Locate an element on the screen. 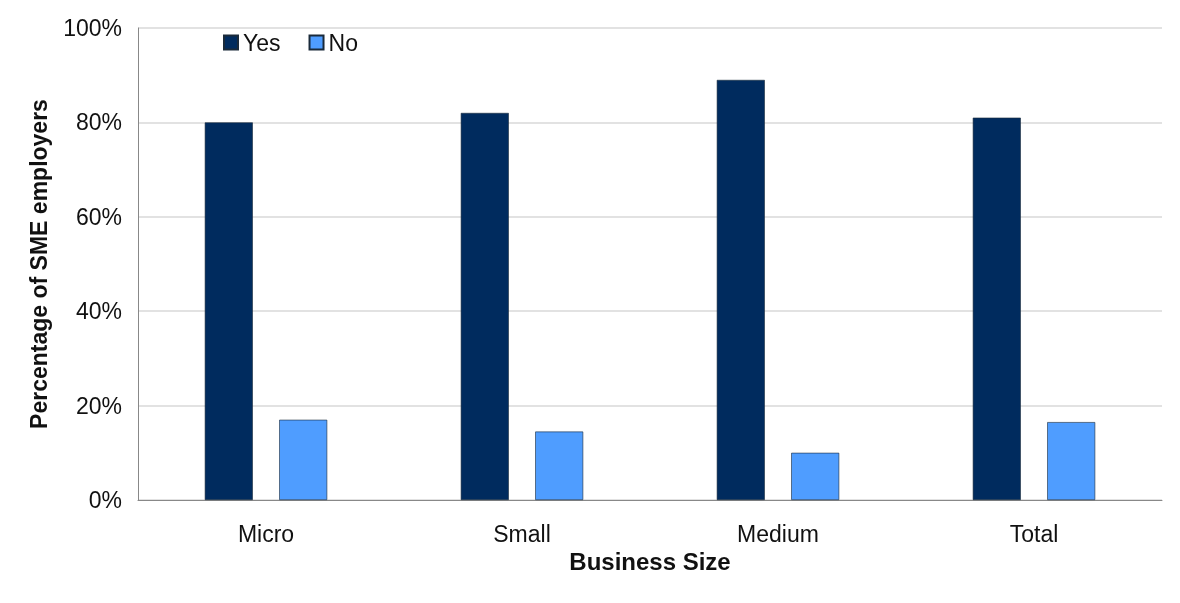  x-tick-label: Small is located at coordinates (522, 533).